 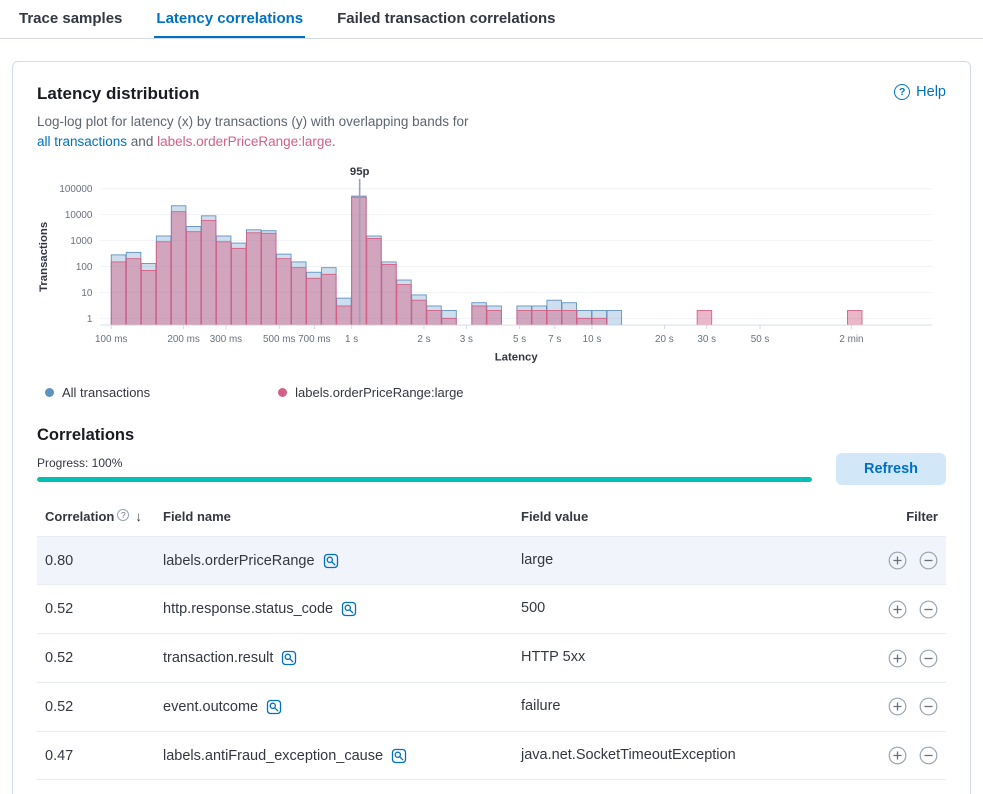 I want to click on legend-label: All transactions, so click(x=106, y=392).